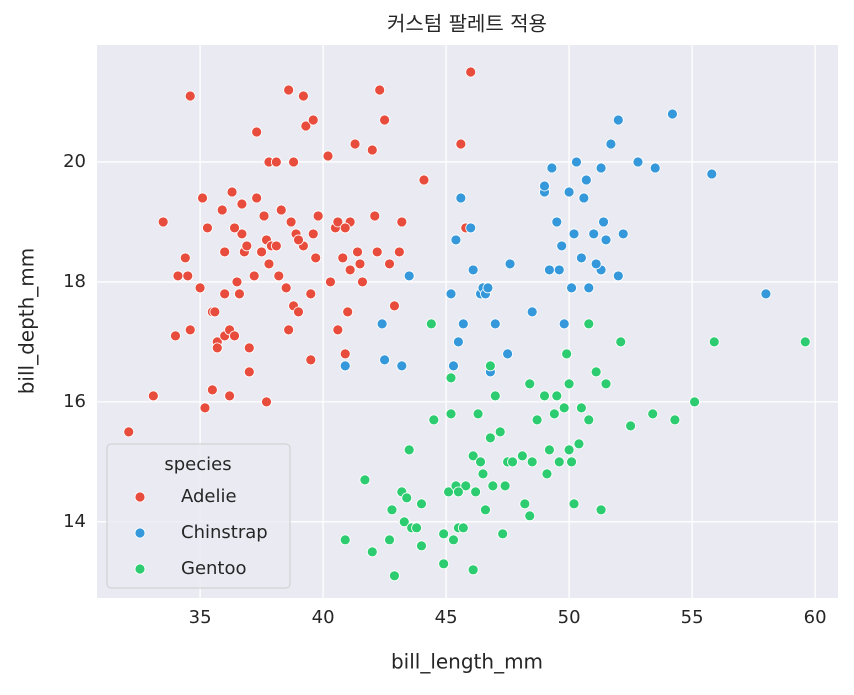  Describe the element at coordinates (815, 617) in the screenshot. I see `x-tick-label: 60` at that location.